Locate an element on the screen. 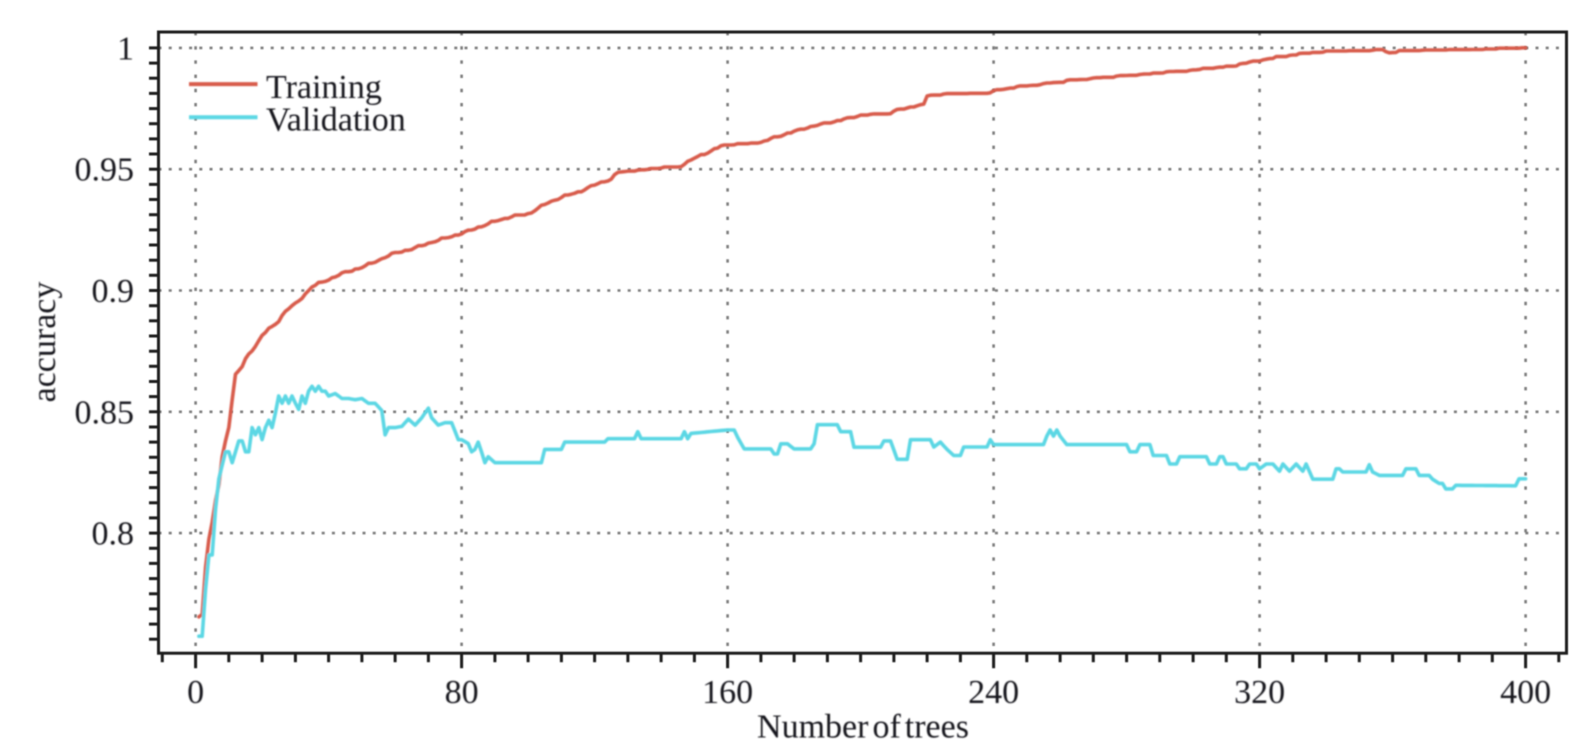 This screenshot has width=1596, height=746. svg-text: 0.9 is located at coordinates (113, 291).